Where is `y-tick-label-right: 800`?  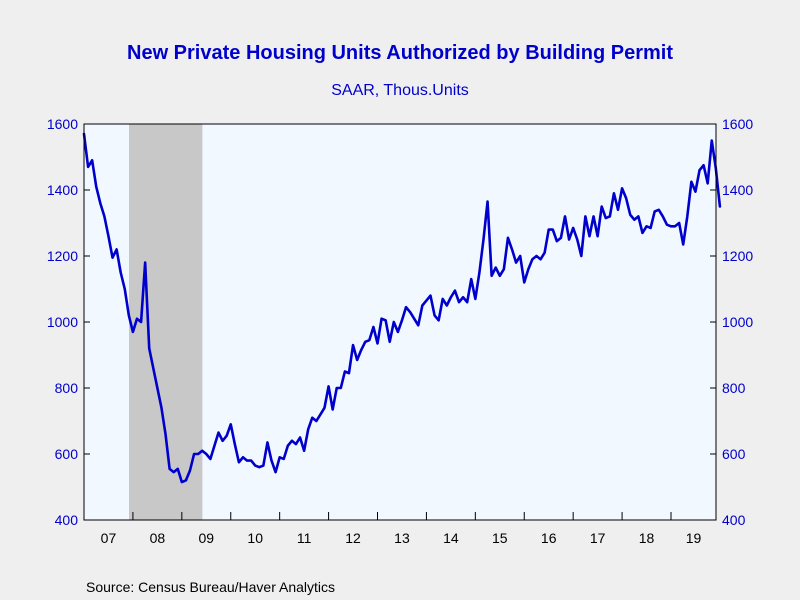
y-tick-label-right: 800 is located at coordinates (734, 388).